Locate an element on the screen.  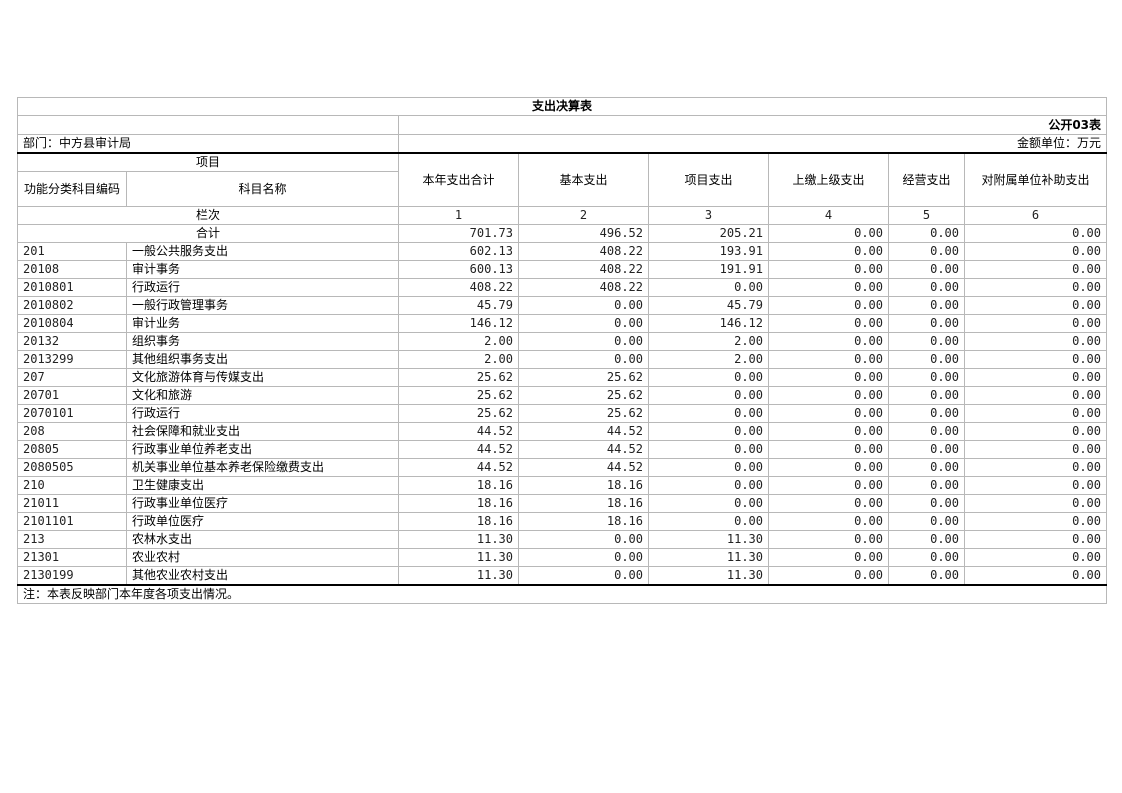
header-business: 经营支出 is located at coordinates (926, 179).